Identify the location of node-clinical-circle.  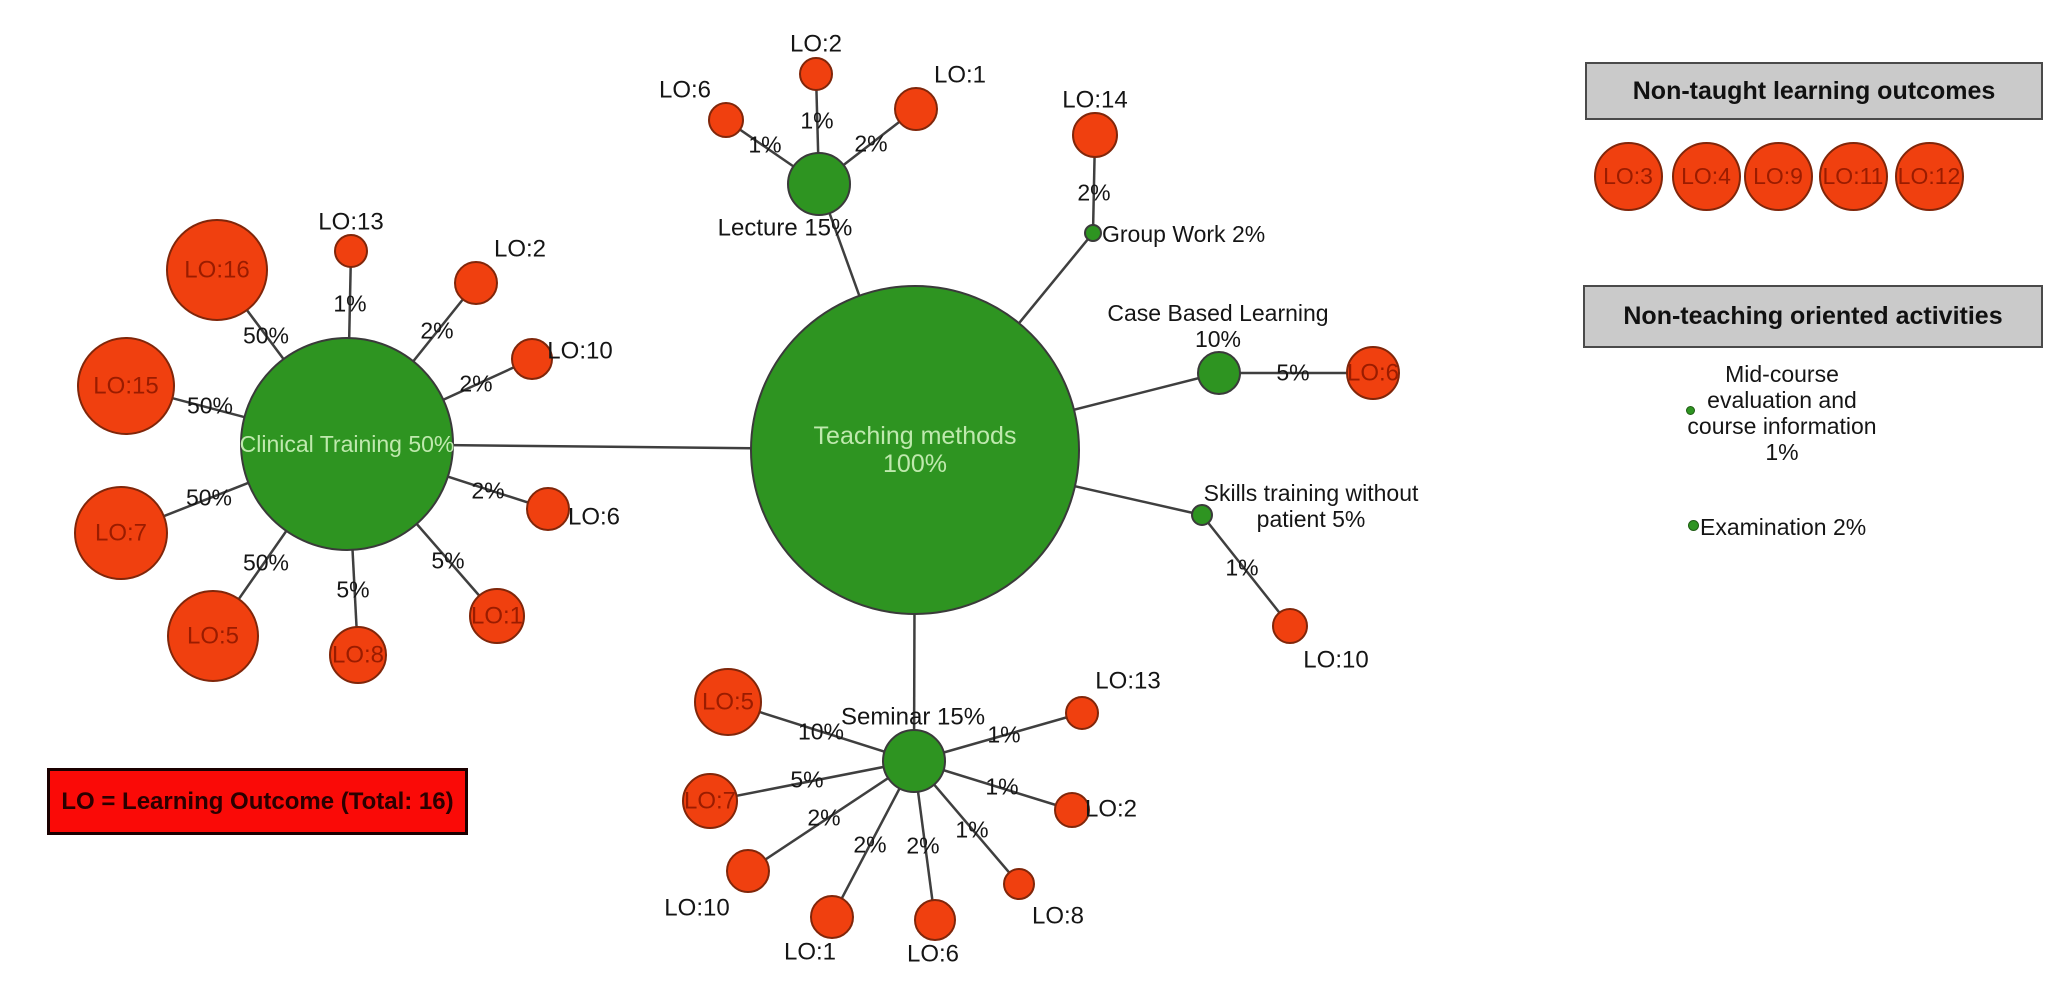
(347, 444).